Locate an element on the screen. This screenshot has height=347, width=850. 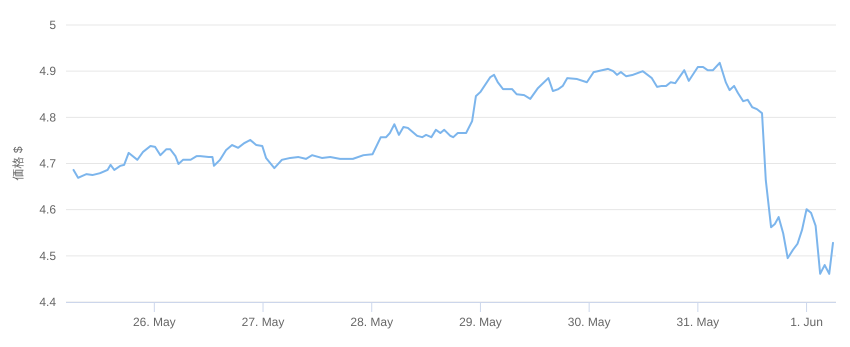
y-tick-label: 4.9 is located at coordinates (47, 71).